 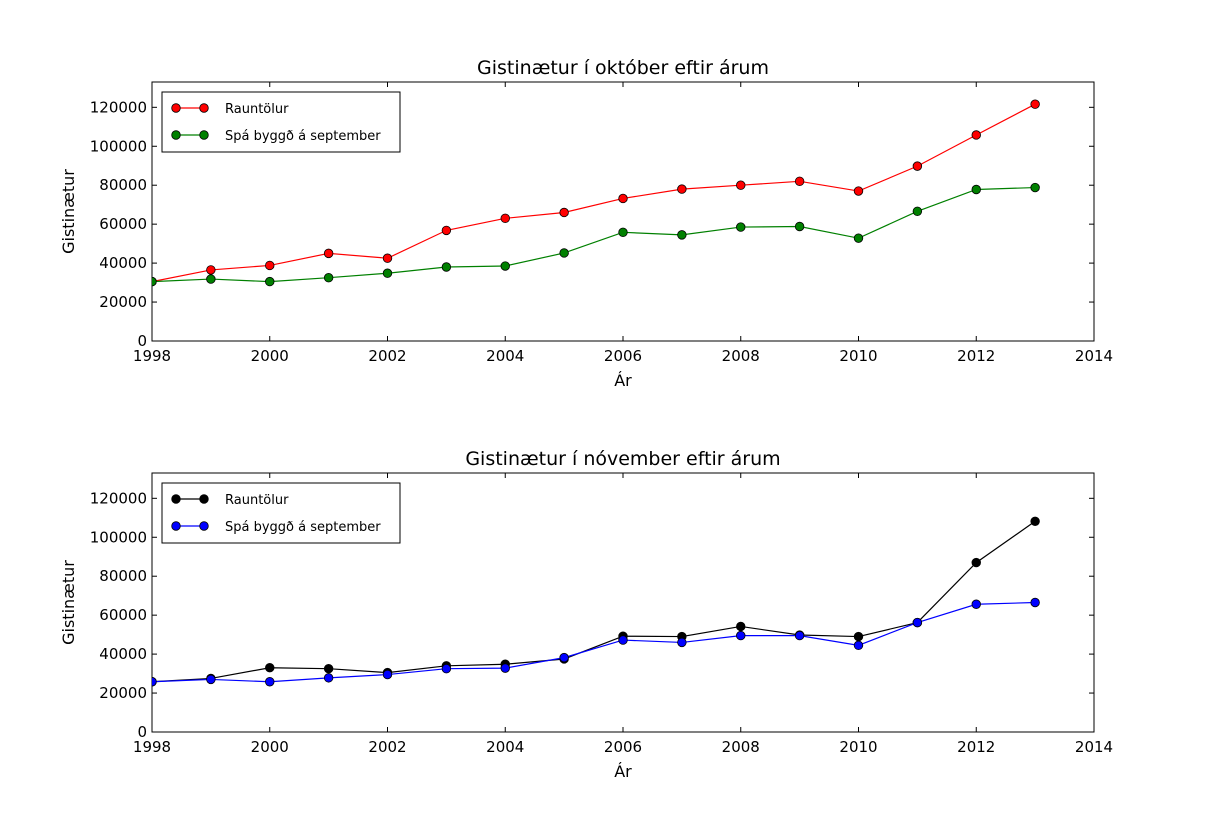 What do you see at coordinates (270, 356) in the screenshot?
I see `x-tick-label: 2000` at bounding box center [270, 356].